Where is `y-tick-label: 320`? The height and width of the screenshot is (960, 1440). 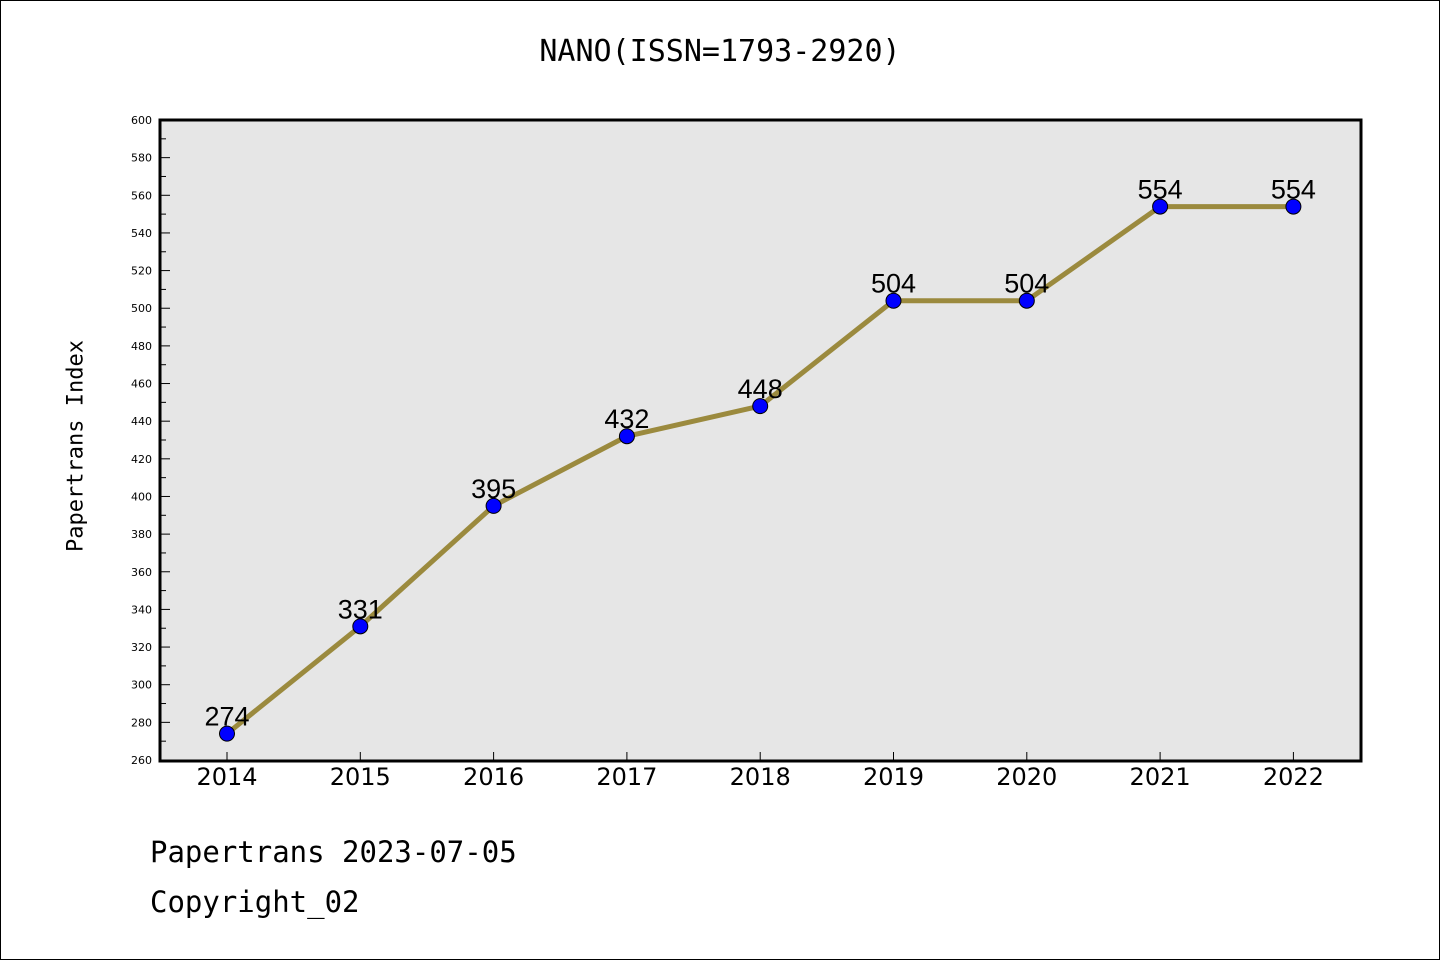
y-tick-label: 320 is located at coordinates (141, 647).